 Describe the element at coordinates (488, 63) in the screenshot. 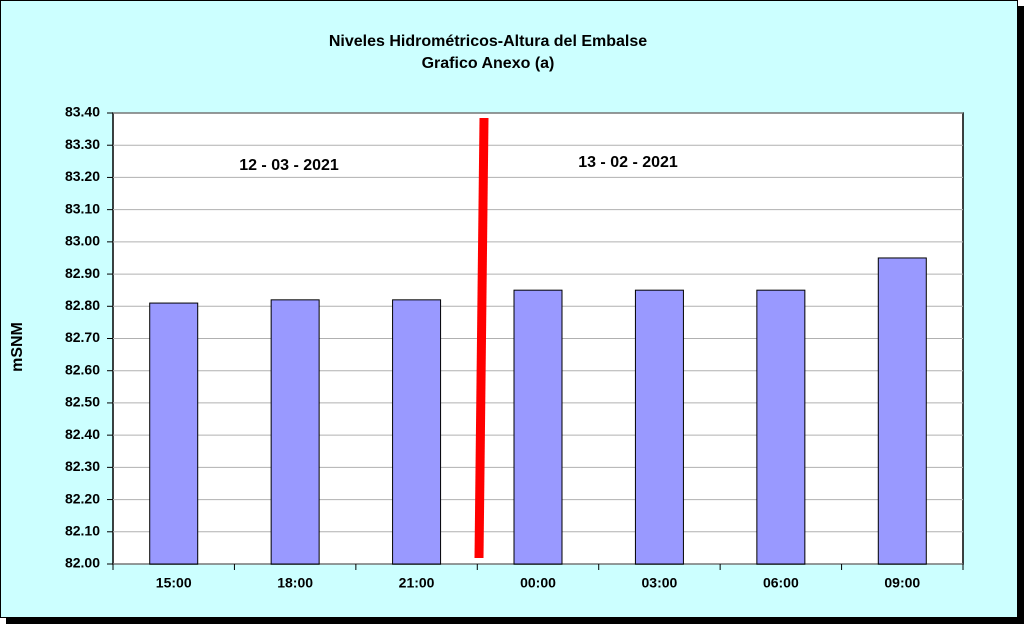

I see `chart-subtitle: Grafico Anexo (a)` at that location.